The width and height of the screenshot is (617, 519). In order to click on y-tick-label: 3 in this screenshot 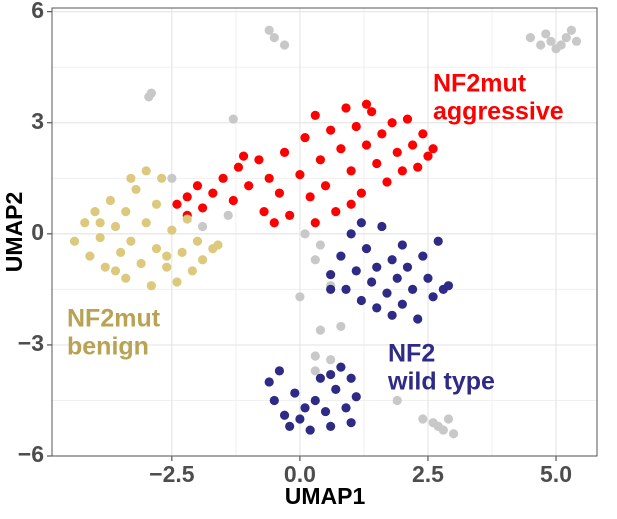, I will do `click(37, 121)`.